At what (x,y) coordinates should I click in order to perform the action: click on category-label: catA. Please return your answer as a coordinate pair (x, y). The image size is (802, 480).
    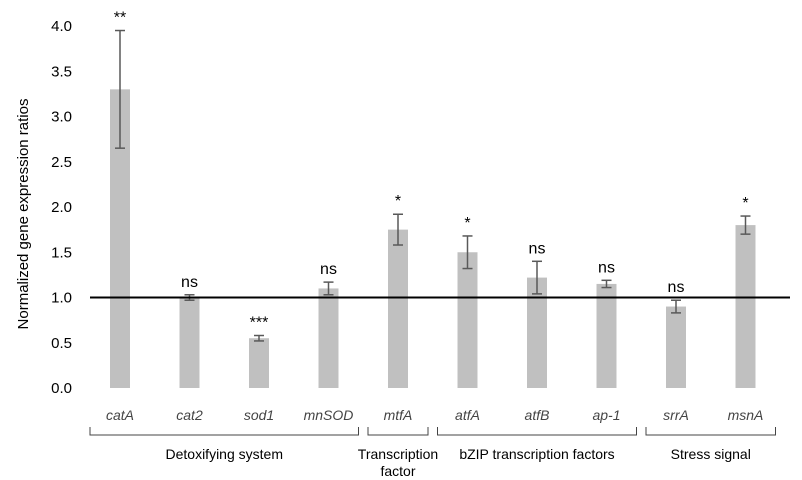
    Looking at the image, I should click on (120, 415).